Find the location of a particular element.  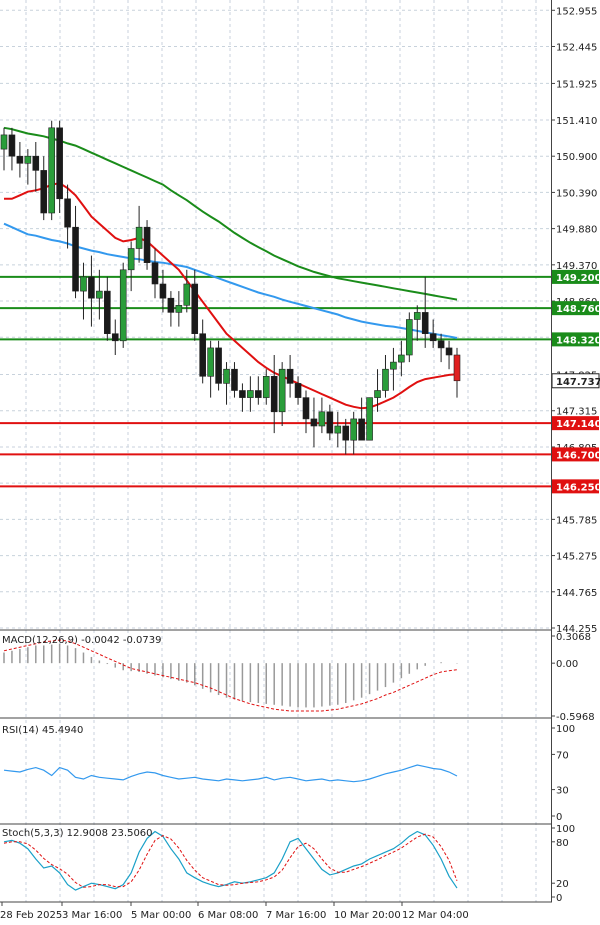

ma-green-line is located at coordinates (230, 213).